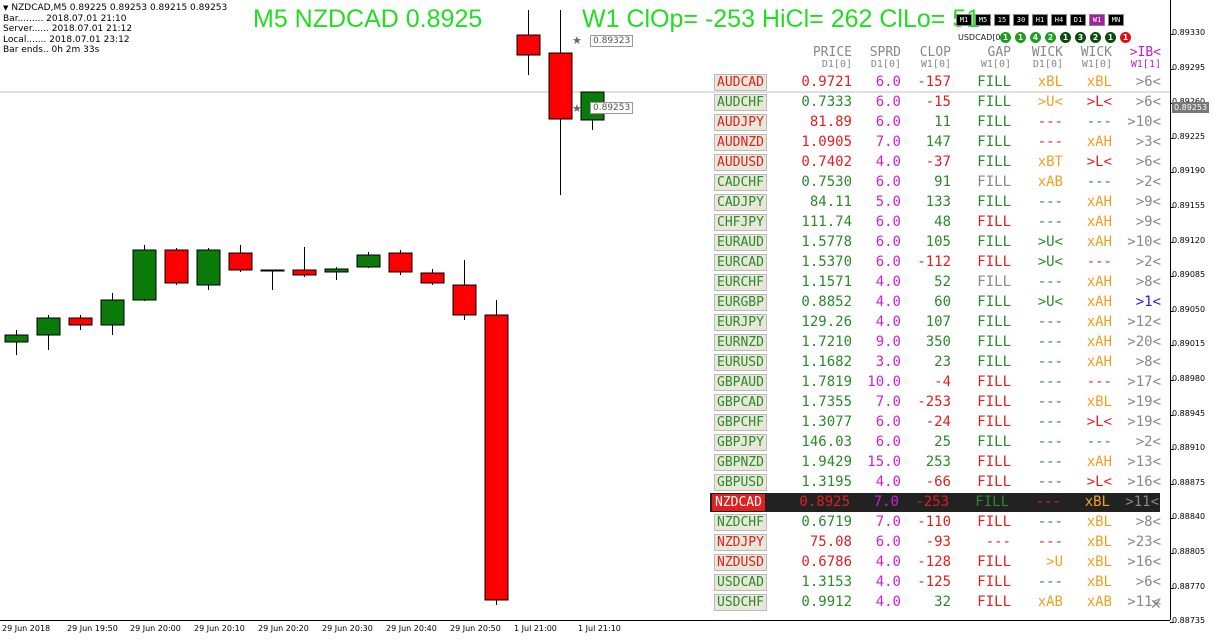 The width and height of the screenshot is (1214, 640). Describe the element at coordinates (740, 422) in the screenshot. I see `symbol-button: GBPCHF` at that location.